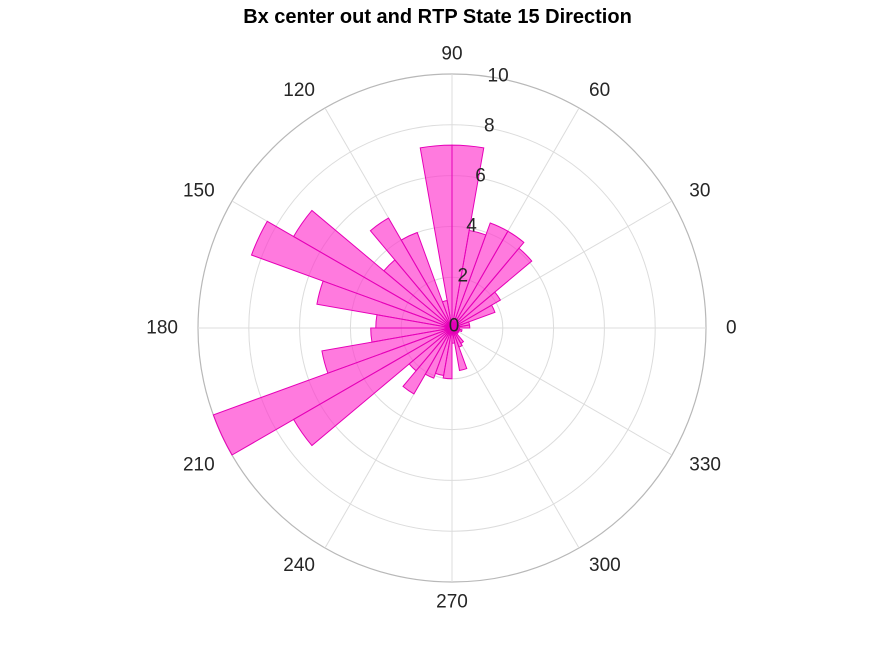  I want to click on r-tick-label: 8, so click(489, 125).